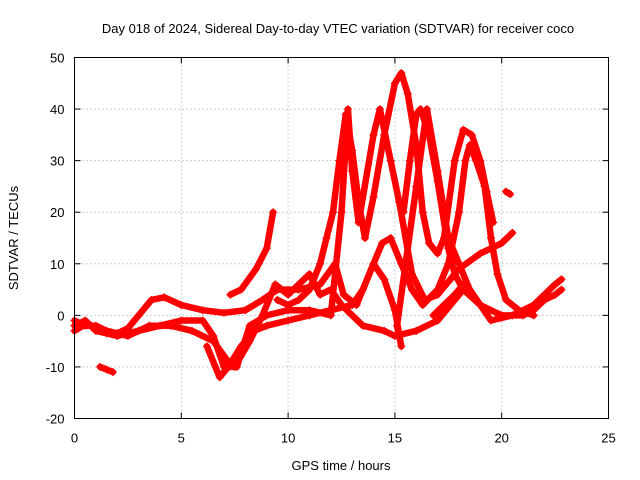 This screenshot has height=480, width=640. Describe the element at coordinates (57, 212) in the screenshot. I see `y-tick-label: 20` at that location.